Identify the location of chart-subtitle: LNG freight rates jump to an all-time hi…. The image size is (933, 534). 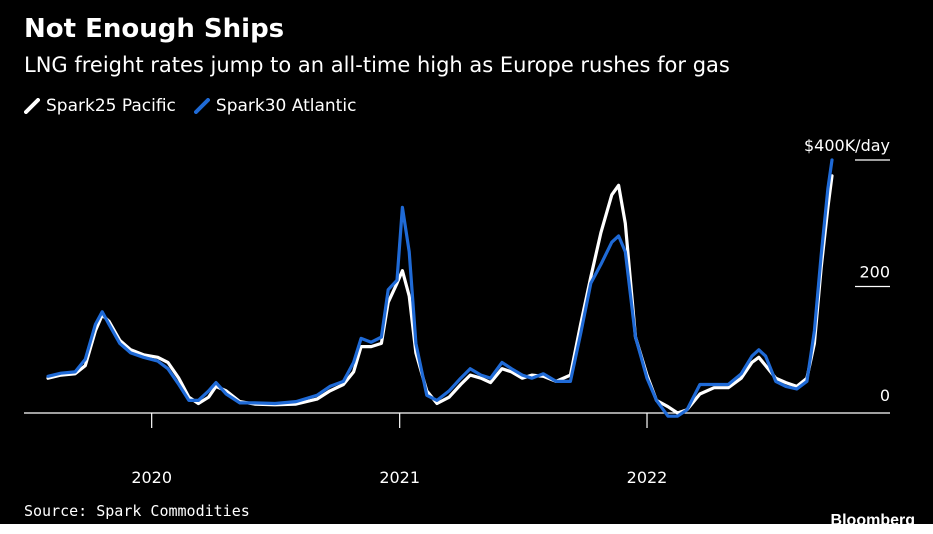
(377, 65).